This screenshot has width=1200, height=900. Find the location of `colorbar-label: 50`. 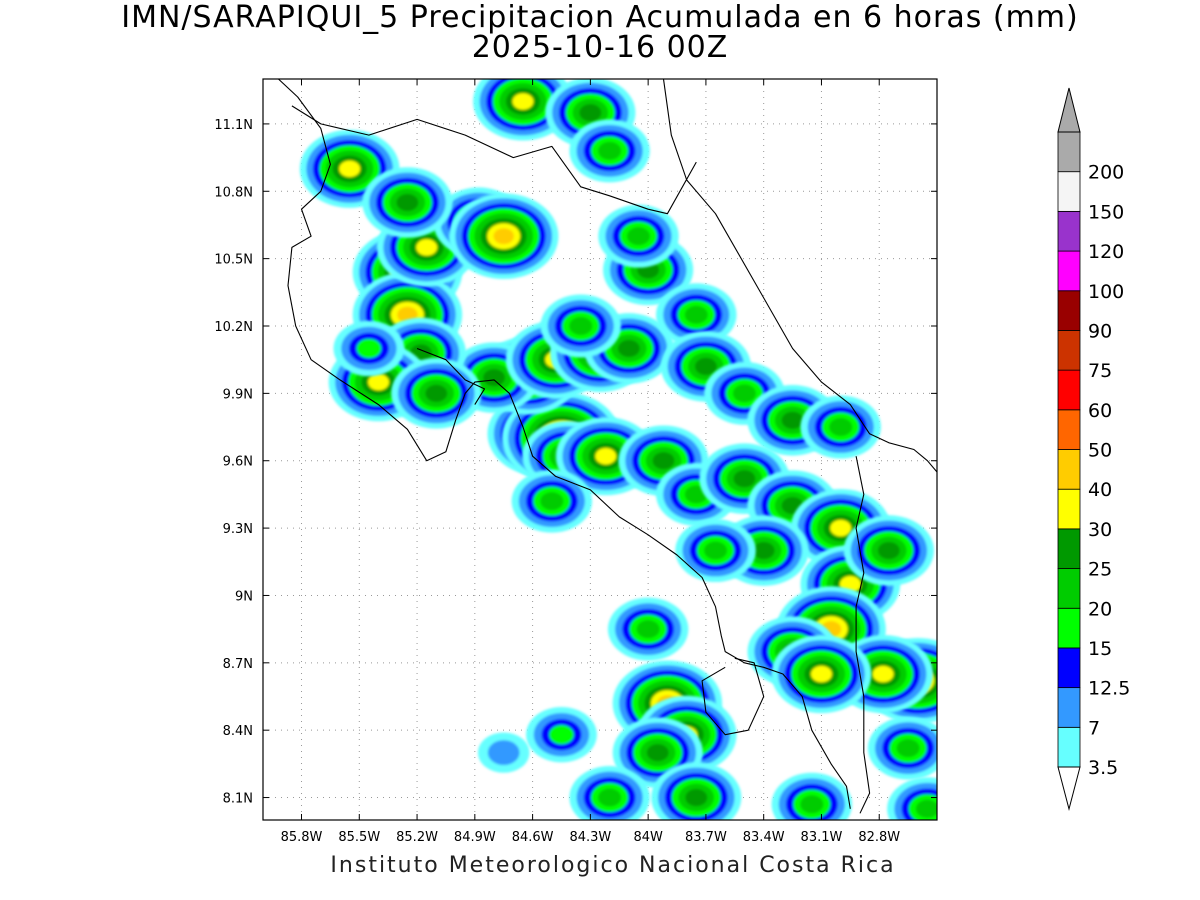

colorbar-label: 50 is located at coordinates (1100, 451).